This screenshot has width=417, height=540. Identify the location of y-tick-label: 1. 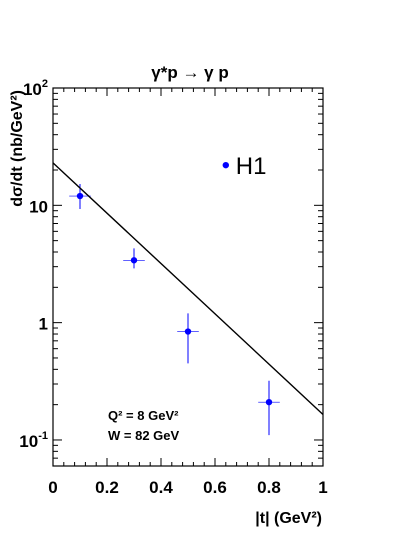
(43, 324).